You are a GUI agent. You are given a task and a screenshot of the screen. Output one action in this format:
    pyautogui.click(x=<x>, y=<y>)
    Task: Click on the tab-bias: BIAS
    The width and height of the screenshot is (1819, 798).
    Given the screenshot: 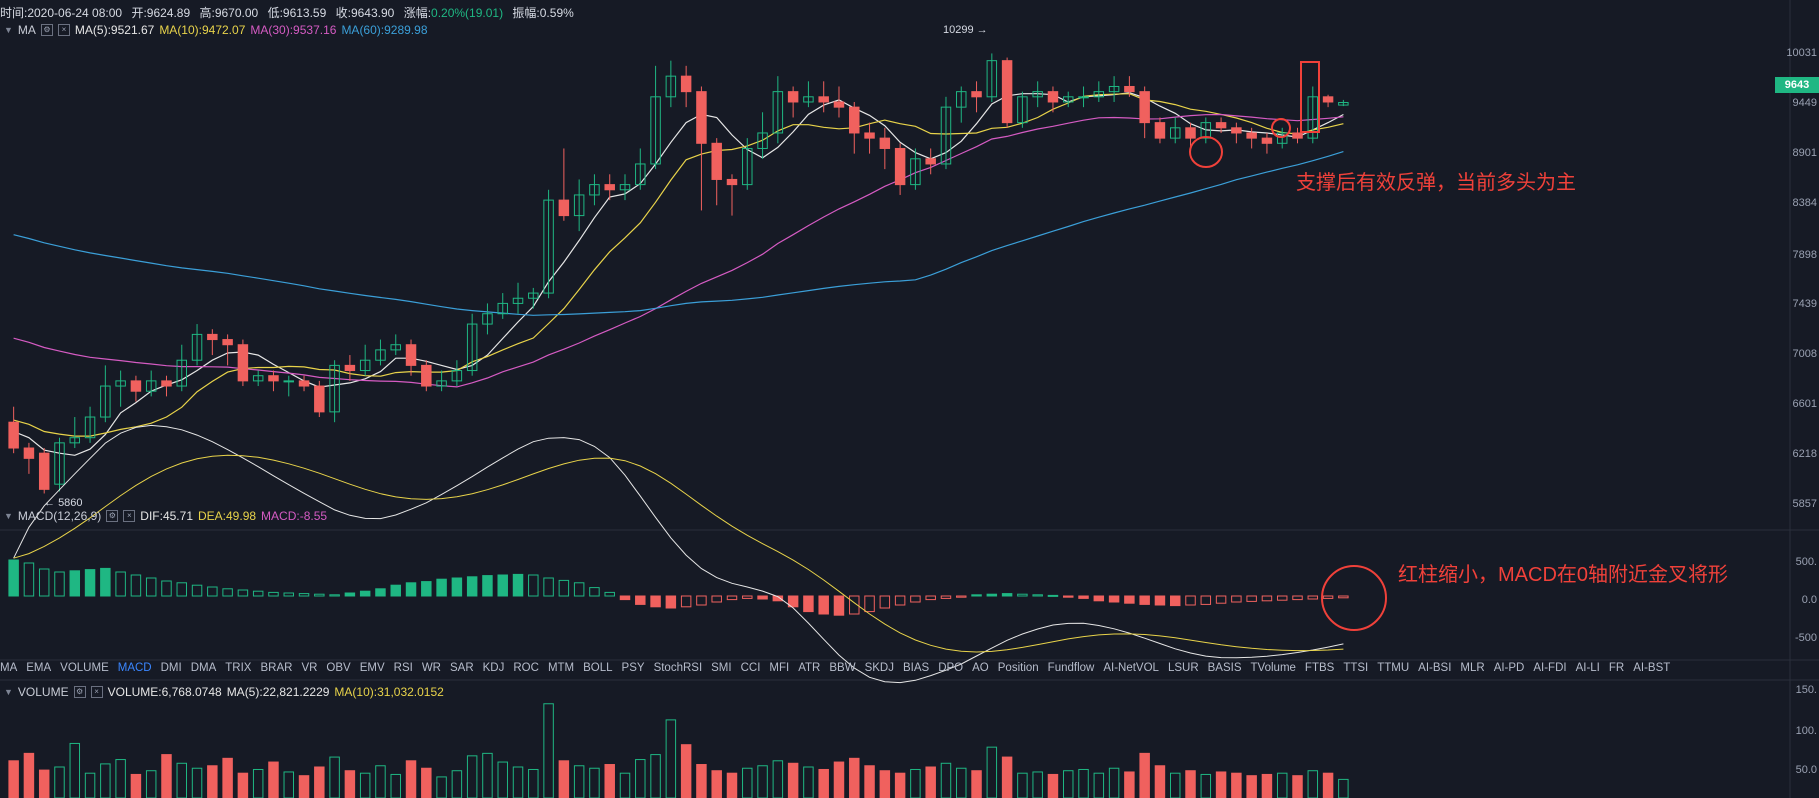 What is the action you would take?
    pyautogui.click(x=916, y=668)
    